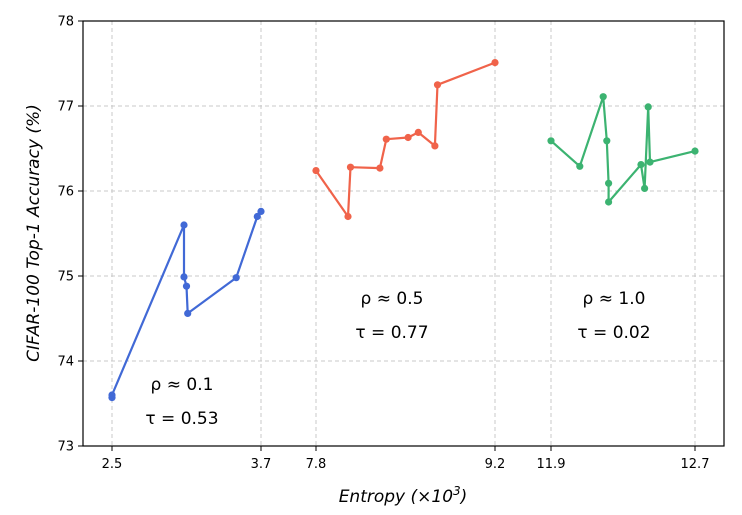  What do you see at coordinates (695, 464) in the screenshot?
I see `x-tick-label: 12.7` at bounding box center [695, 464].